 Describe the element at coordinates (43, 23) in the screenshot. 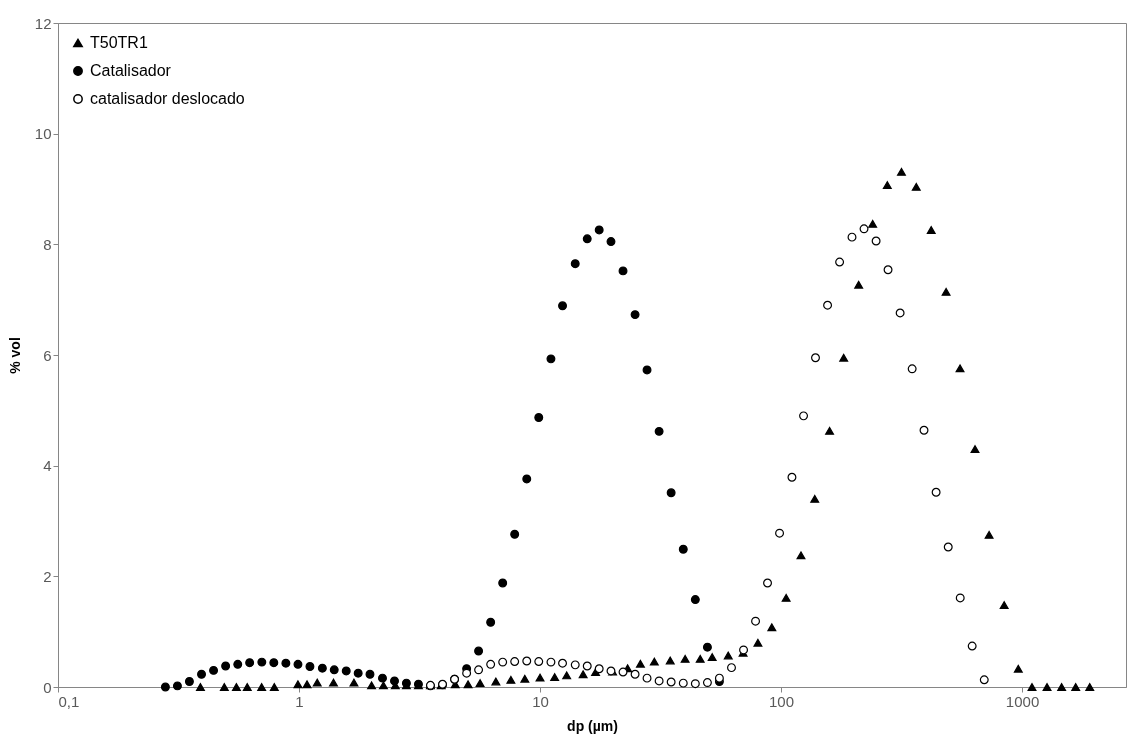

I see `y-tick-label: 12` at that location.